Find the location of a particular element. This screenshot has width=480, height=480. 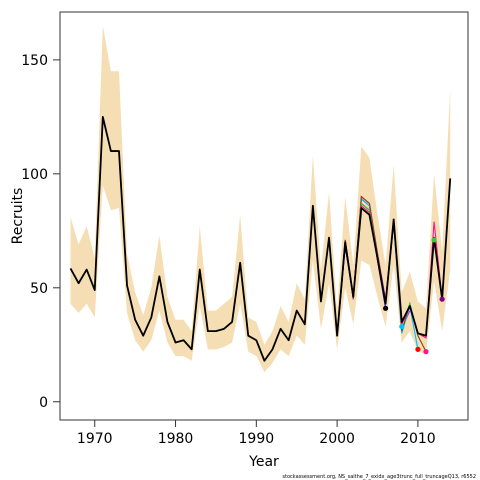

x-tick-label-1970: 1970 is located at coordinates (95, 439).